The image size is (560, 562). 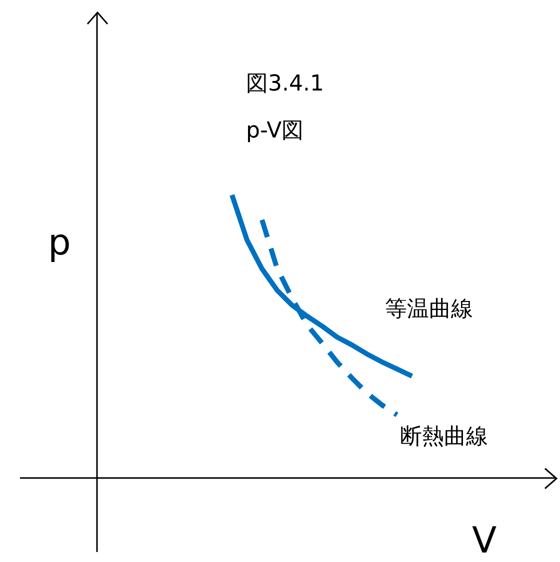 I want to click on series-label: 断熱曲線, so click(x=444, y=437).